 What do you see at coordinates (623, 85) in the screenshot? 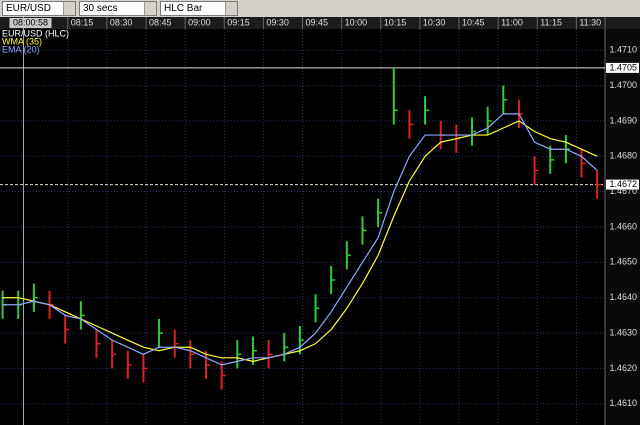
I see `y-tick-label: 1.4700` at bounding box center [623, 85].